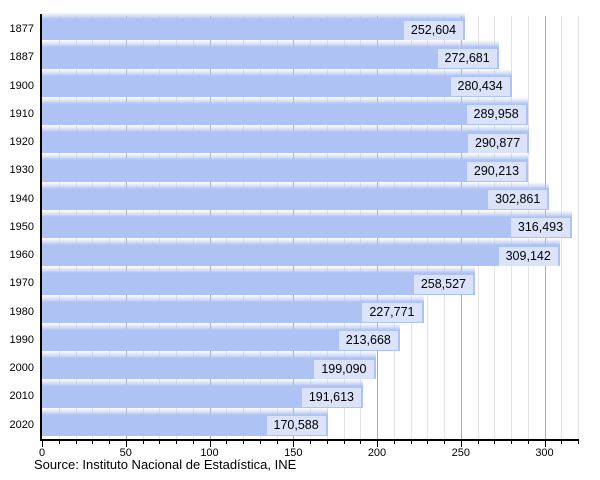 The image size is (600, 480). Describe the element at coordinates (310, 445) in the screenshot. I see `x-axis-ticks` at that location.